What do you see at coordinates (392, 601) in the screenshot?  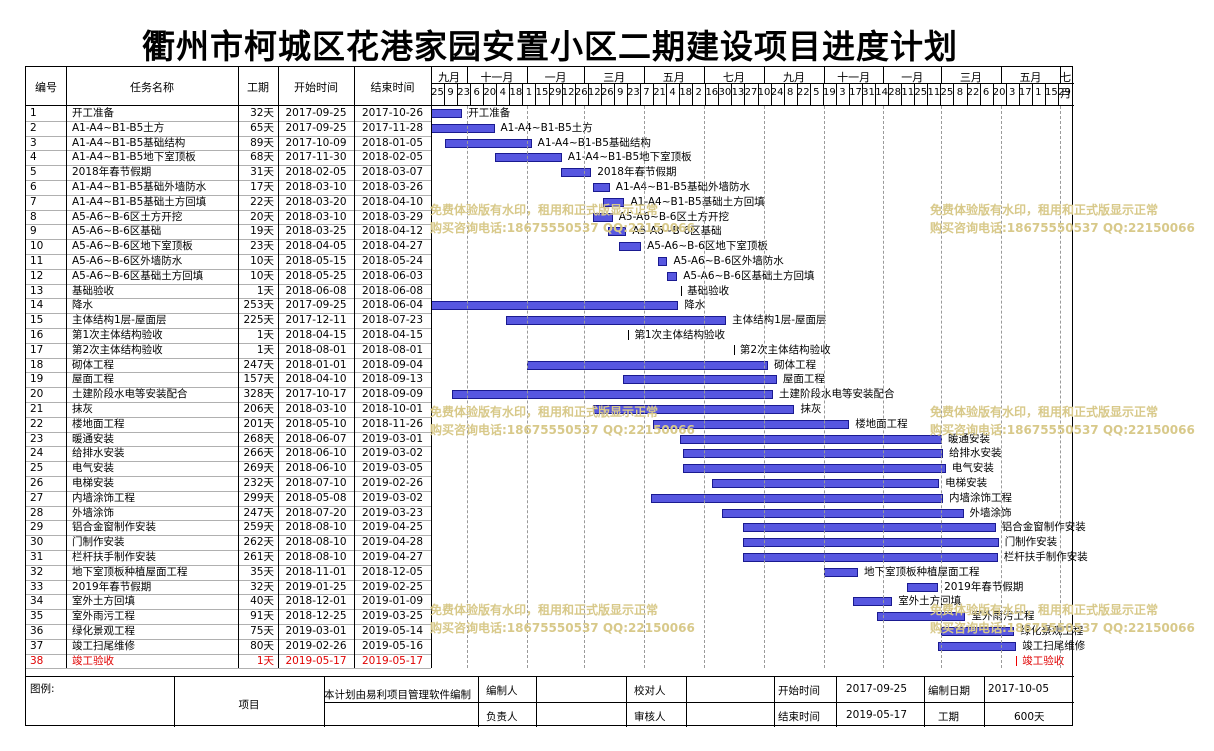 I see `task-end: 2019-01-09` at bounding box center [392, 601].